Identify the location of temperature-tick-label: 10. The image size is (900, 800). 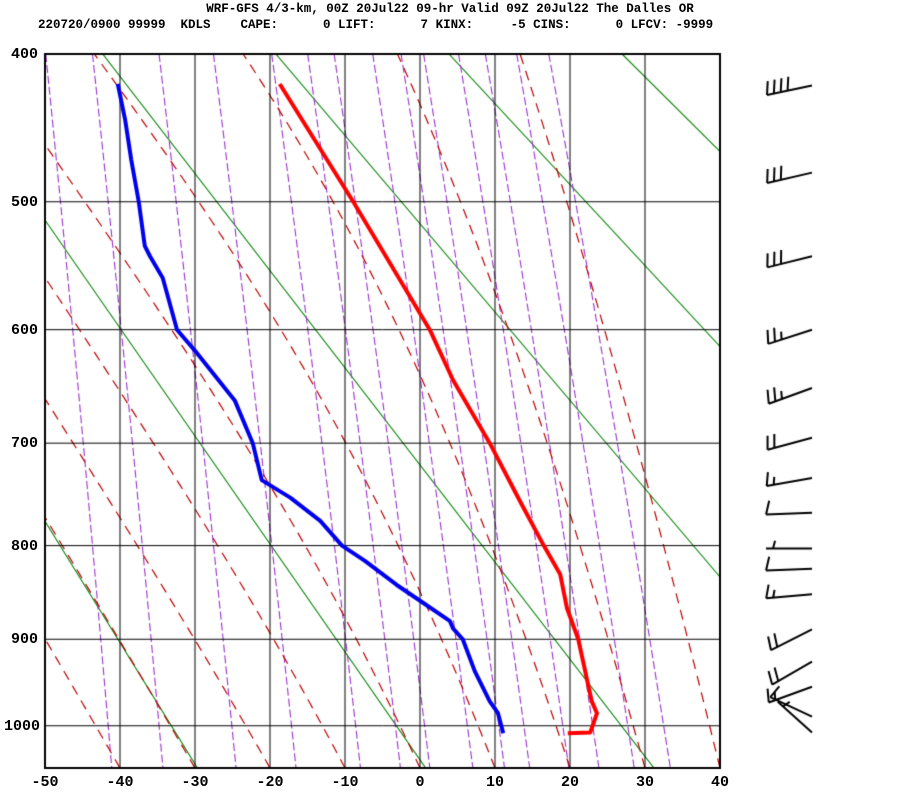
(494, 782).